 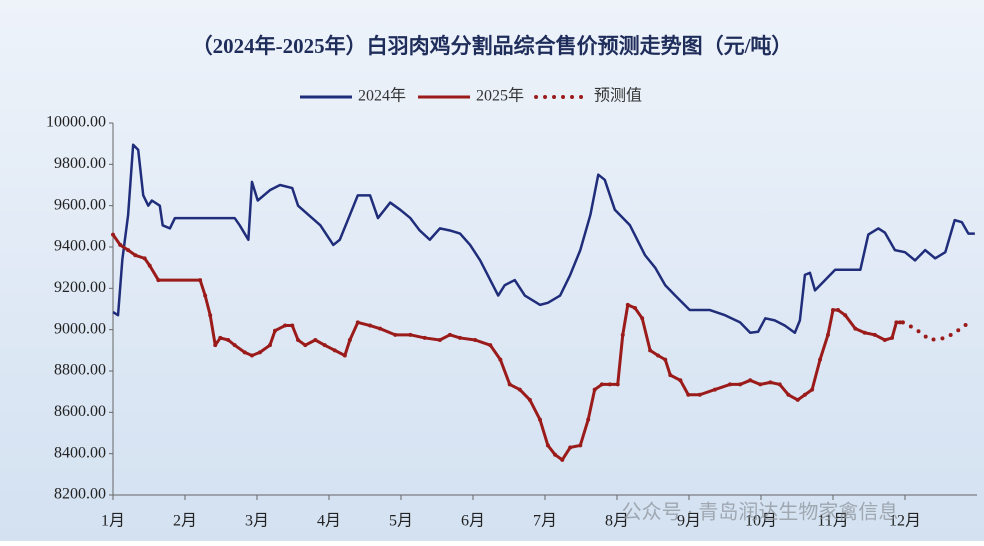 I want to click on x-tick-label: 12月, so click(x=905, y=521).